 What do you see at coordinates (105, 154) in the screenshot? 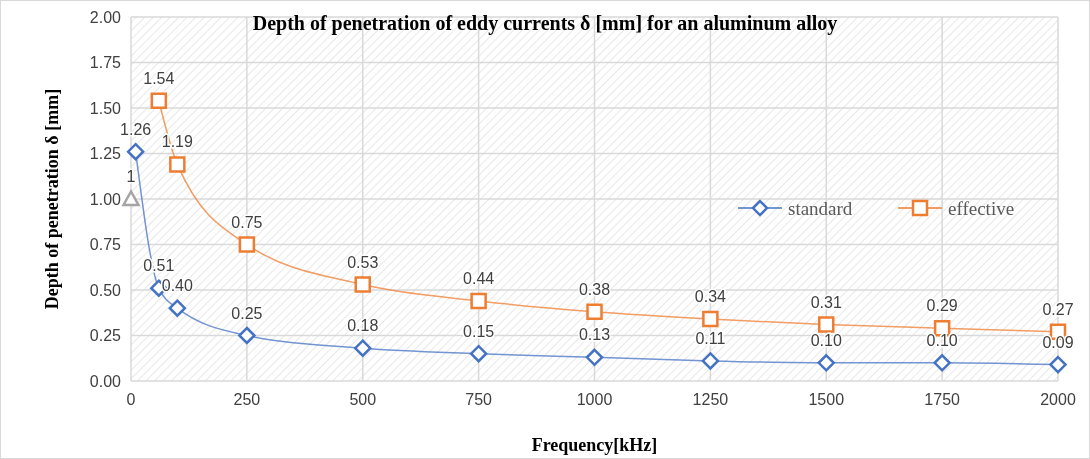
I see `y-tick-label: 1.25` at bounding box center [105, 154].